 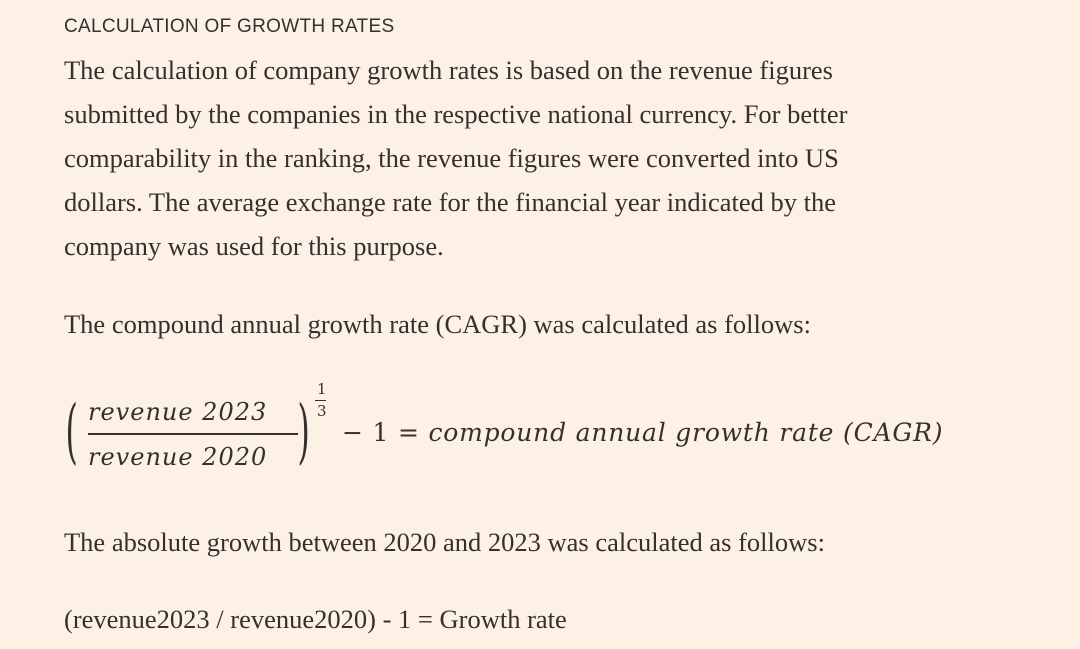 What do you see at coordinates (320, 400) in the screenshot?
I see `exponent-fraction-bar` at bounding box center [320, 400].